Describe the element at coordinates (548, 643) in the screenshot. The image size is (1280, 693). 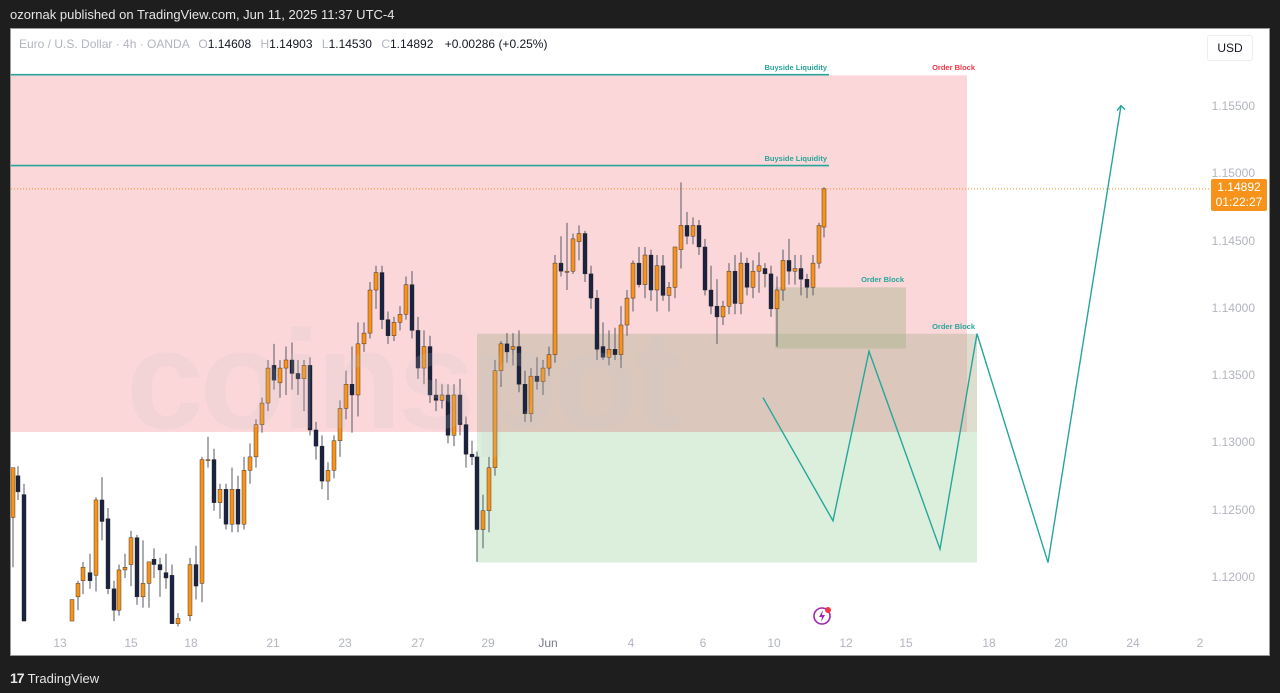
I see `time-axis-label: Jun` at that location.